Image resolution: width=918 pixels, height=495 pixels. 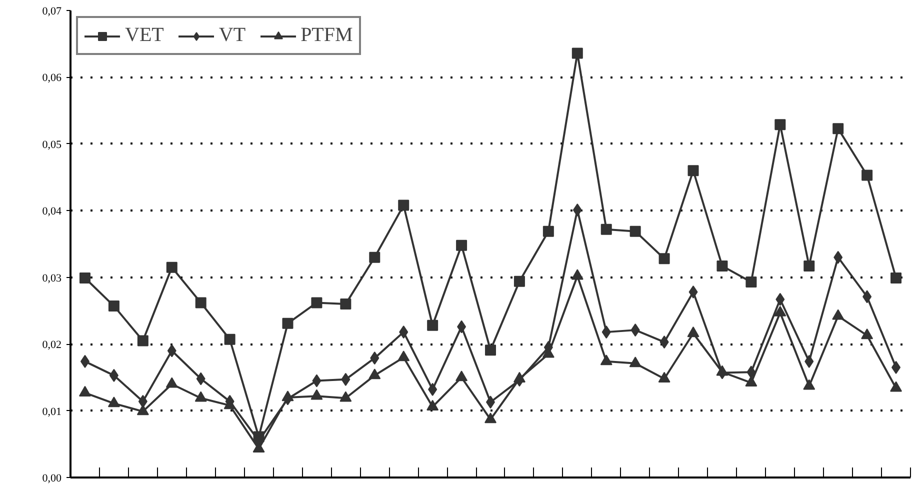 What do you see at coordinates (144, 35) in the screenshot?
I see `legend-label: VET` at bounding box center [144, 35].